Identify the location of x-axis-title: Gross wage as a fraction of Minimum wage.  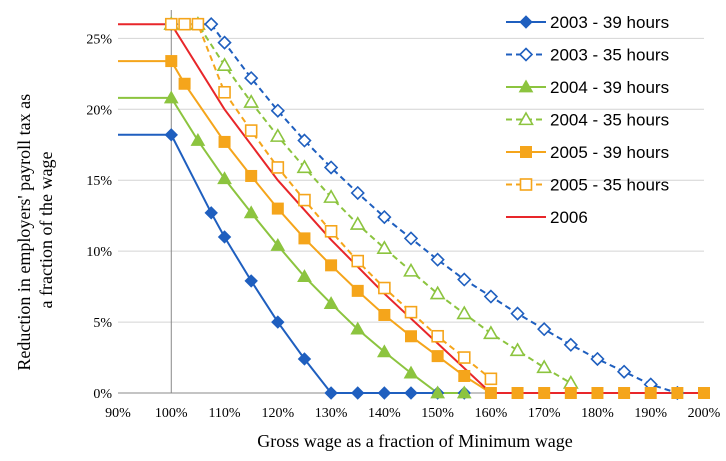
(414, 441).